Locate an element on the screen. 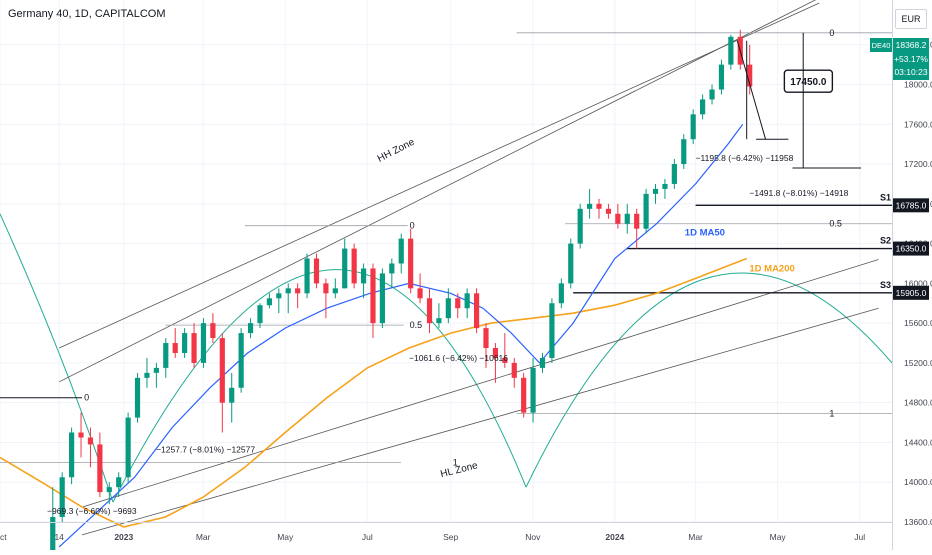  currency-button: EUR is located at coordinates (911, 19).